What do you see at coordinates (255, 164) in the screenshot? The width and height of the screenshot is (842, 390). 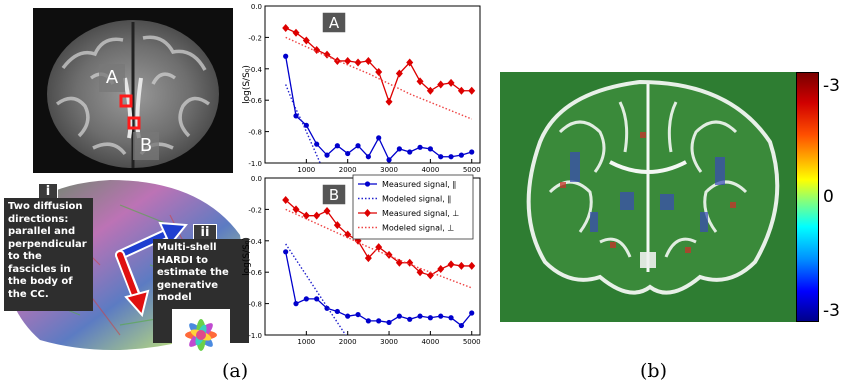 I see `y-tick-label: -1.0` at bounding box center [255, 164].